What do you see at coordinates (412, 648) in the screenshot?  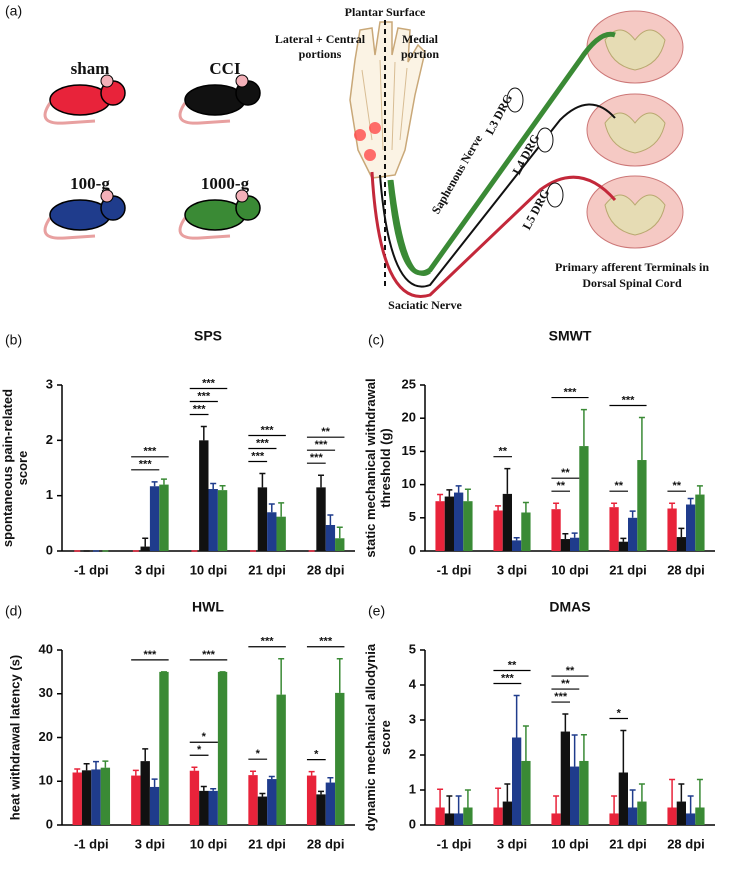 I see `y-tick-label: 5` at bounding box center [412, 648].